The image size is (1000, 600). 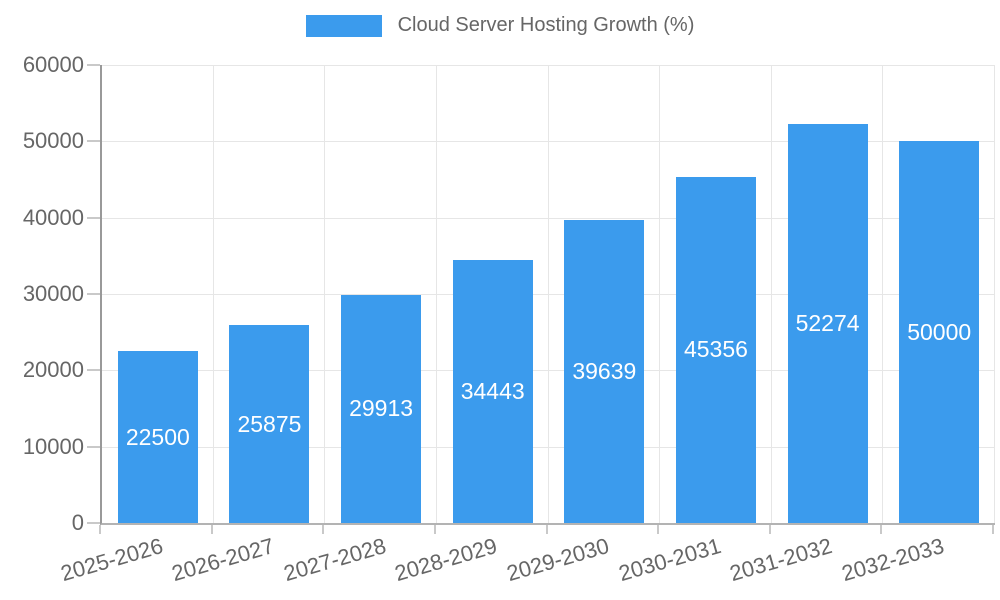 I want to click on y-axis-label: 30000, so click(x=53, y=293).